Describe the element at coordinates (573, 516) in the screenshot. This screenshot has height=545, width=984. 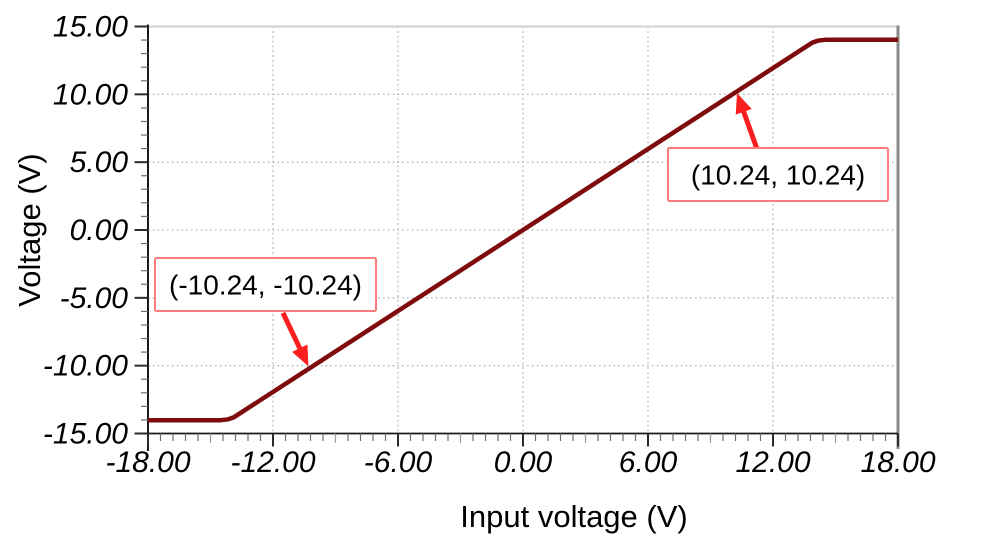
I see `x-axis-title: Input voltage (V)` at that location.